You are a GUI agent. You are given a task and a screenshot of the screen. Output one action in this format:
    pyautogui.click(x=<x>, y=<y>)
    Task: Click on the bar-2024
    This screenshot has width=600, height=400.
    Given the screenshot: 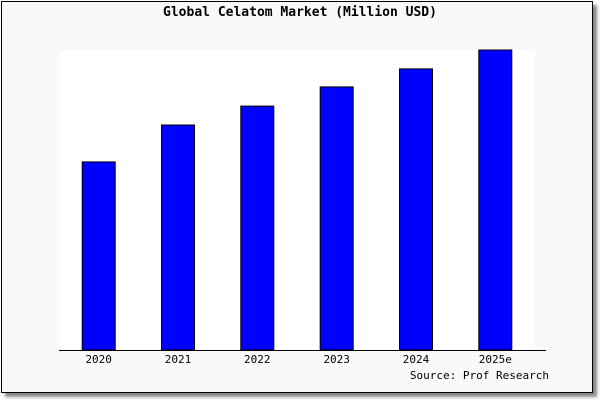 What is the action you would take?
    pyautogui.click(x=416, y=209)
    